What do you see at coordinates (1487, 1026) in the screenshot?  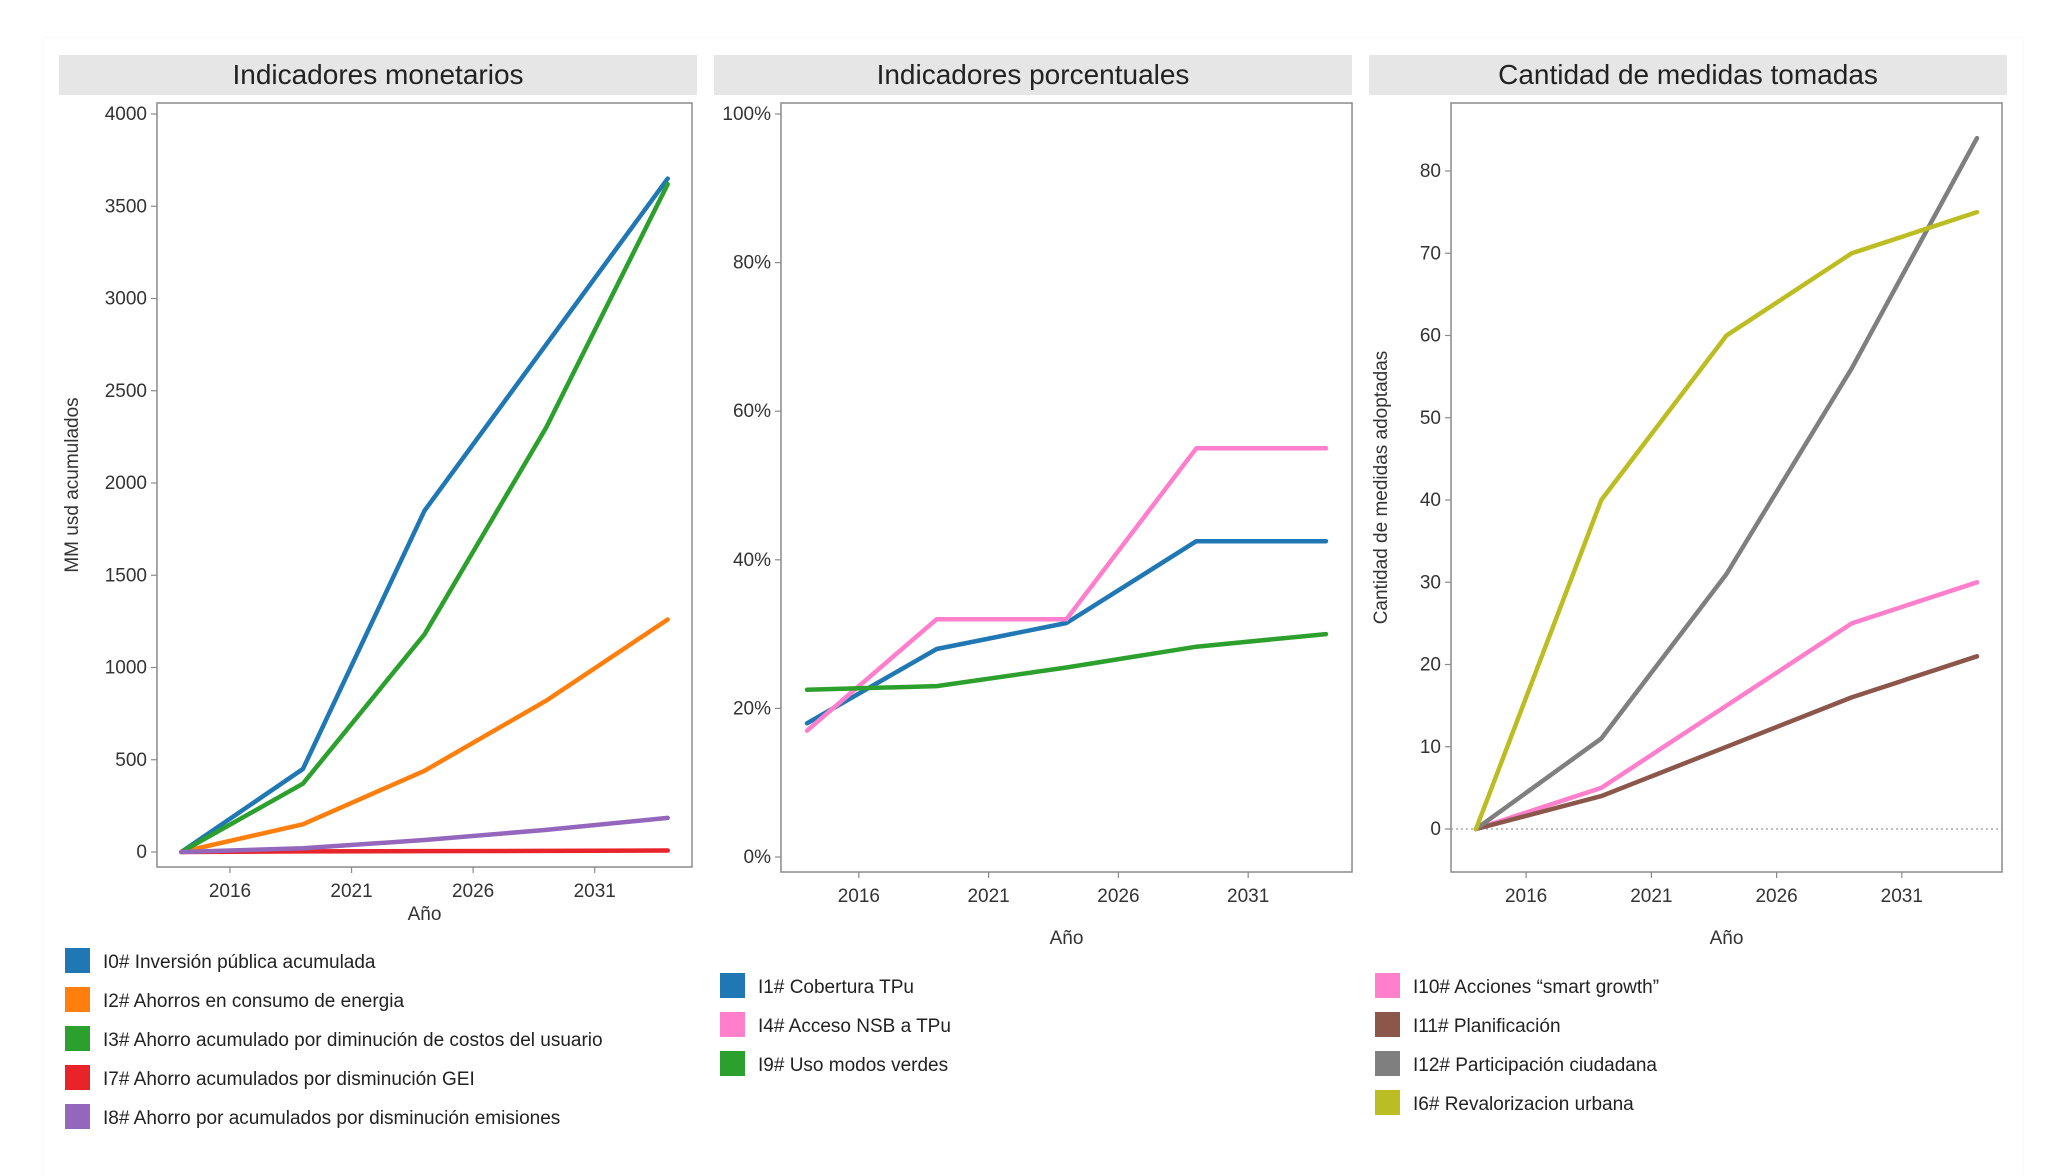 I see `legend-label: I11# Planificación` at bounding box center [1487, 1026].